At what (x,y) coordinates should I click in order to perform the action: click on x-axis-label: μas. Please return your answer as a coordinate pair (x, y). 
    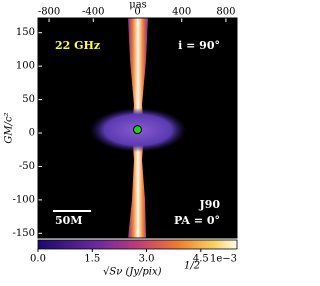
    Looking at the image, I should click on (138, 5).